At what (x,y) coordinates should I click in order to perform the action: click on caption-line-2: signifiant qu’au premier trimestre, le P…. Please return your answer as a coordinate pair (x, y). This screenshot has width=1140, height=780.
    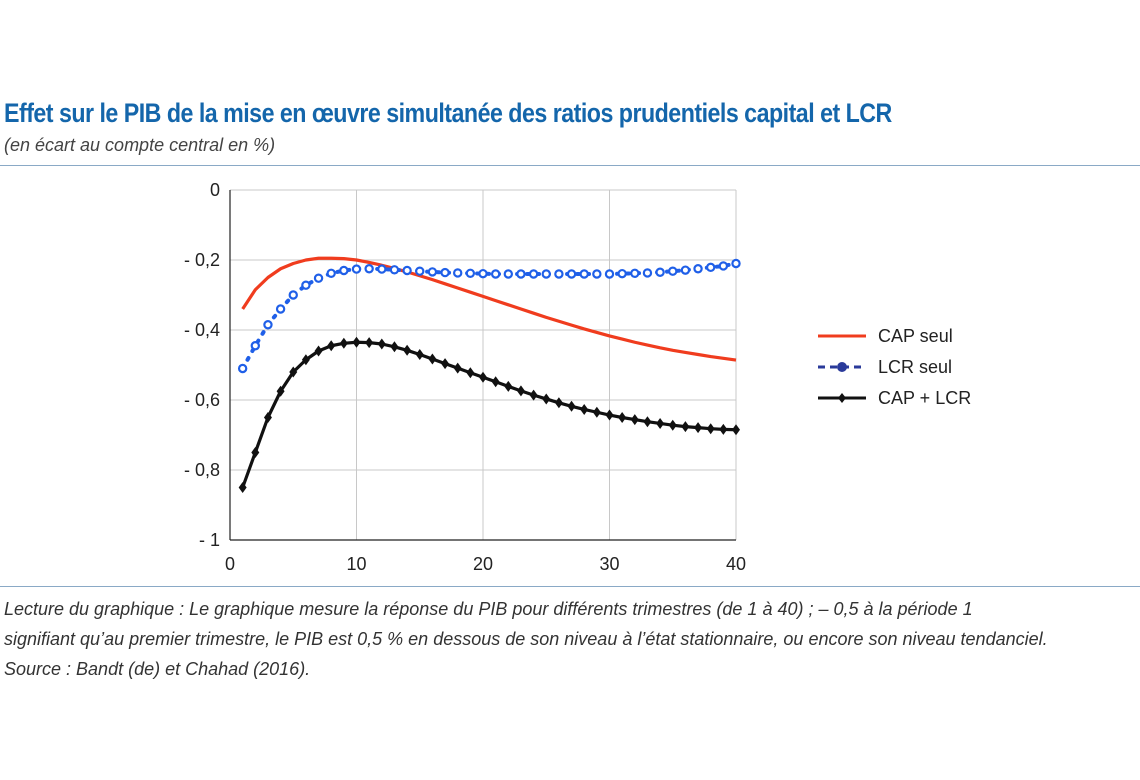
    Looking at the image, I should click on (526, 639).